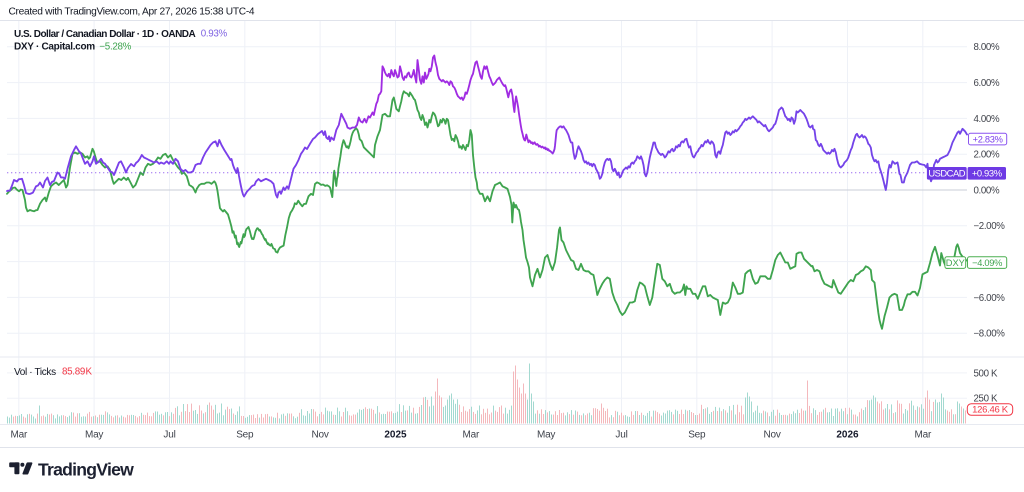 The height and width of the screenshot is (492, 1024). Describe the element at coordinates (987, 155) in the screenshot. I see `svg-text: 2.00%` at that location.